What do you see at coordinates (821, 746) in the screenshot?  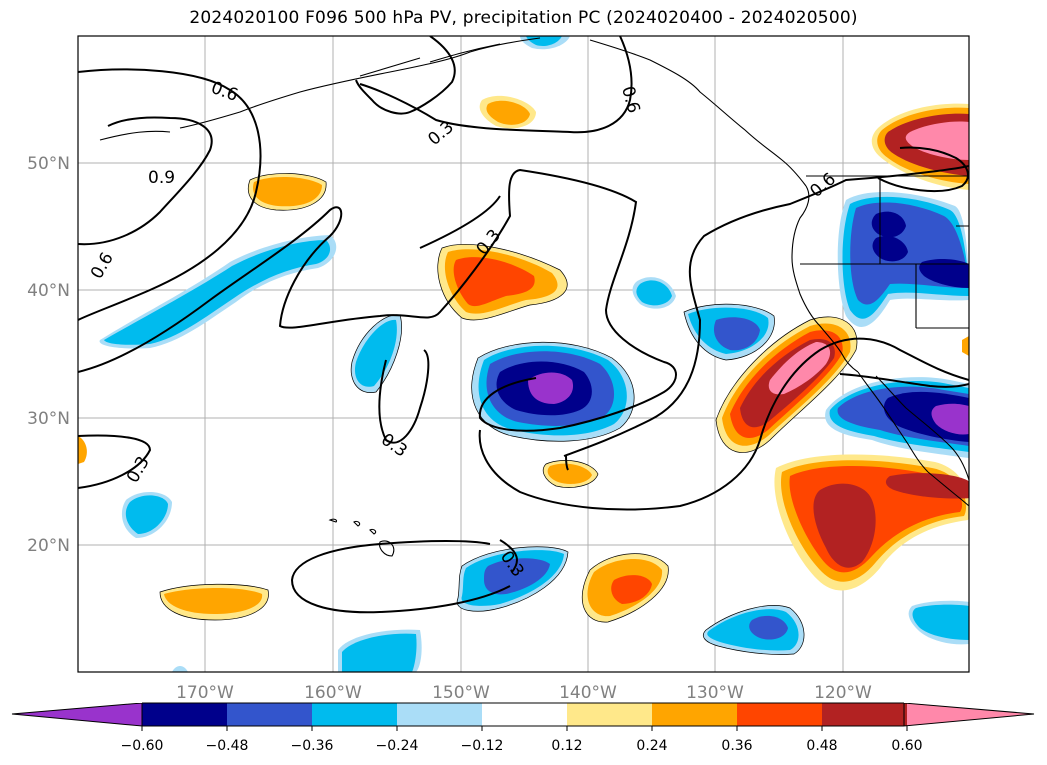 I see `colorbar-tick-label: 0.48` at bounding box center [821, 746].